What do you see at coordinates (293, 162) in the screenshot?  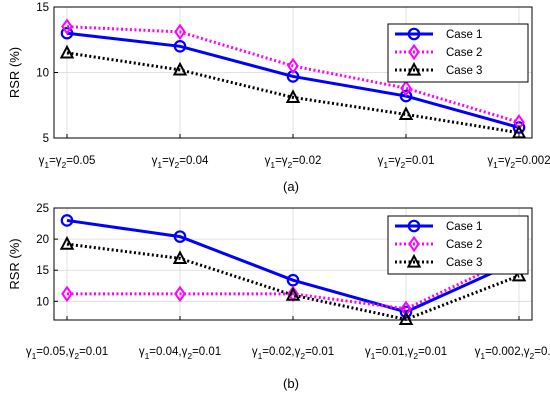 I see `x-tick-label: γ1=γ2=0.02` at bounding box center [293, 162].